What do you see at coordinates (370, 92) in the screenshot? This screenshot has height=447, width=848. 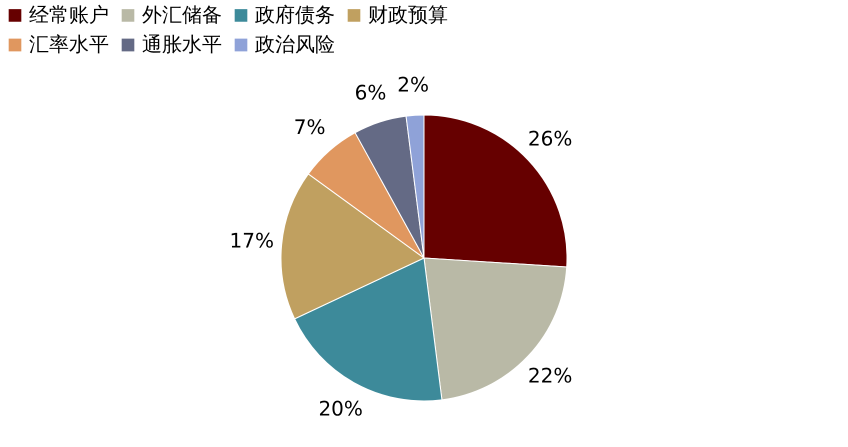 I see `data-label: 6%` at bounding box center [370, 92].